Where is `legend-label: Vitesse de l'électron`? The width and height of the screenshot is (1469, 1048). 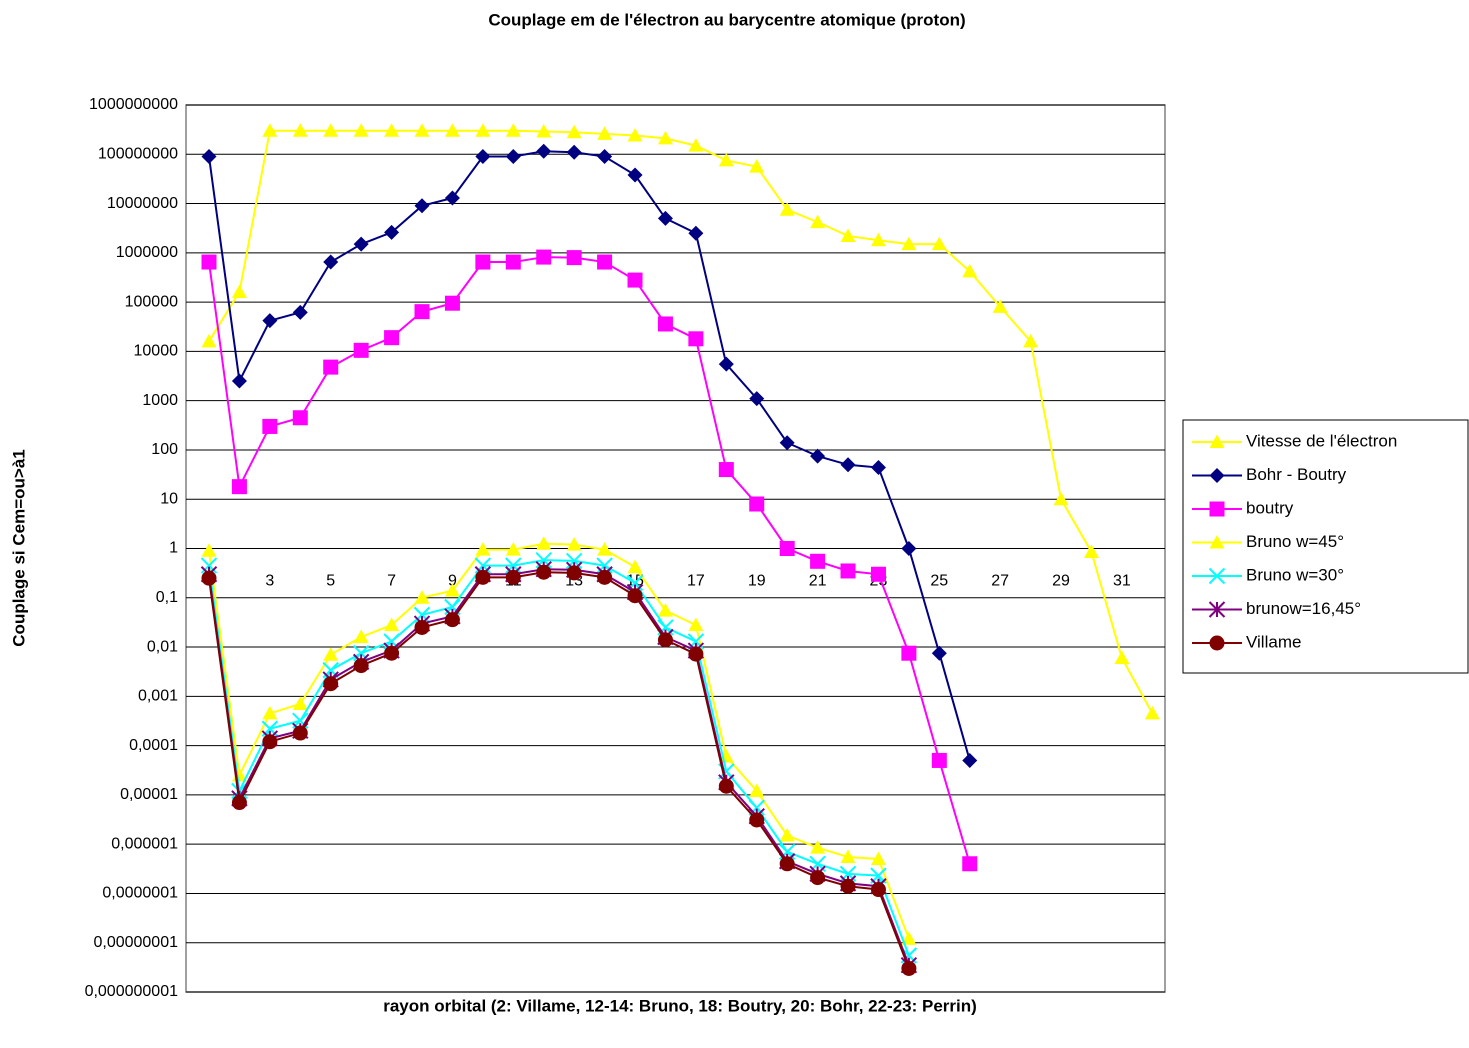
legend-label: Vitesse de l'électron is located at coordinates (1321, 440).